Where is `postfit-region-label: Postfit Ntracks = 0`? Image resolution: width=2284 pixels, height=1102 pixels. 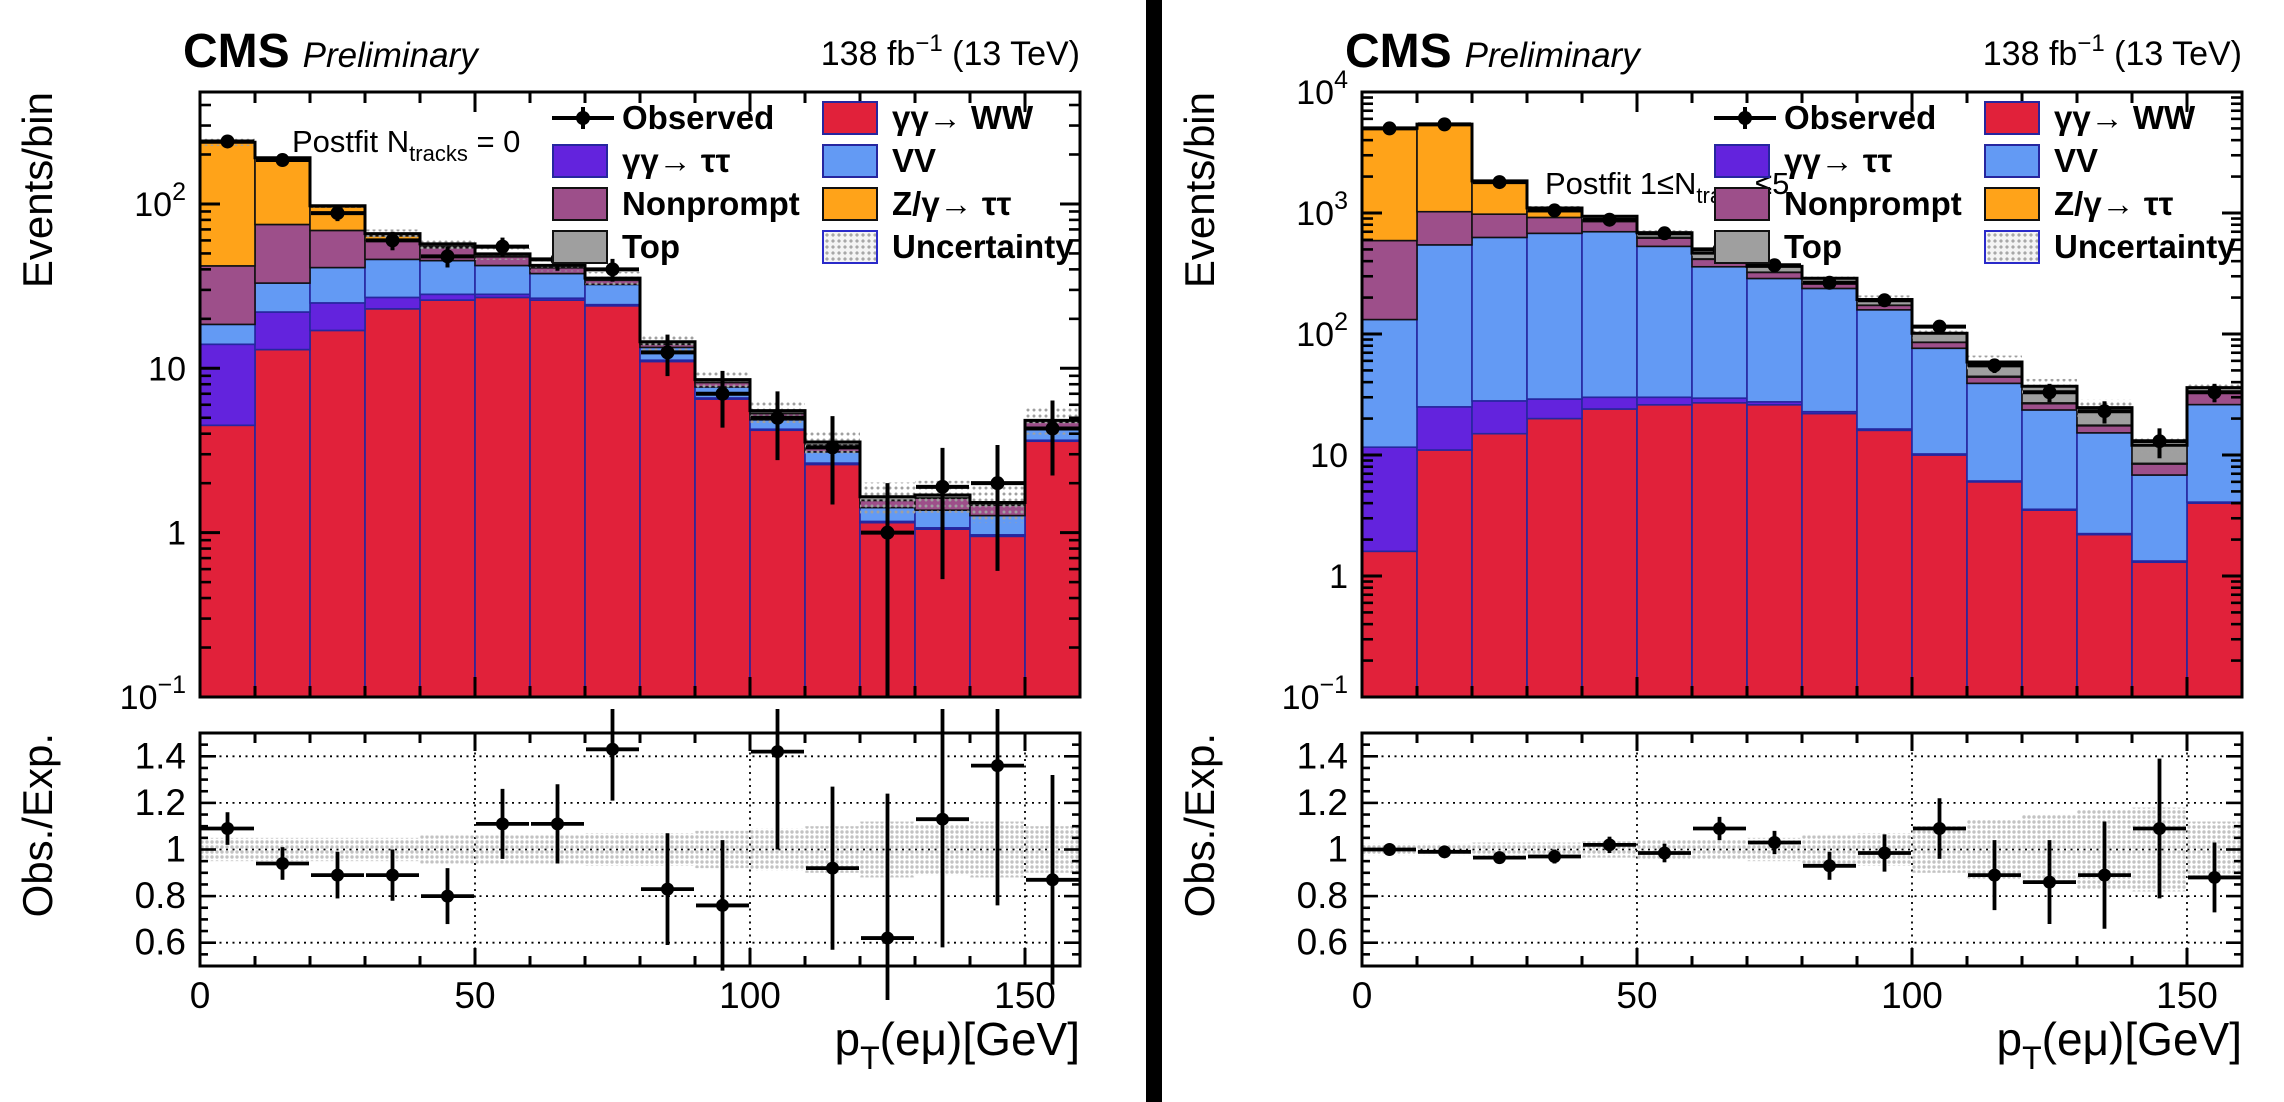
postfit-region-label: Postfit Ntracks = 0 is located at coordinates (406, 145).